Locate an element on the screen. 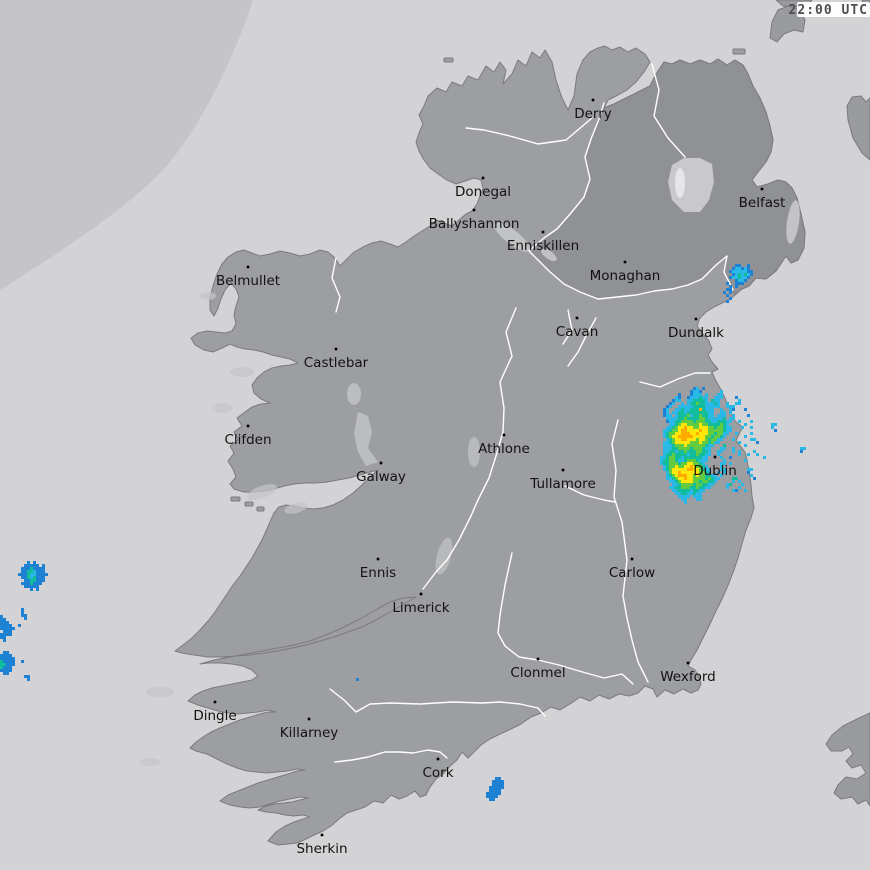  strangford-lough is located at coordinates (793, 222).